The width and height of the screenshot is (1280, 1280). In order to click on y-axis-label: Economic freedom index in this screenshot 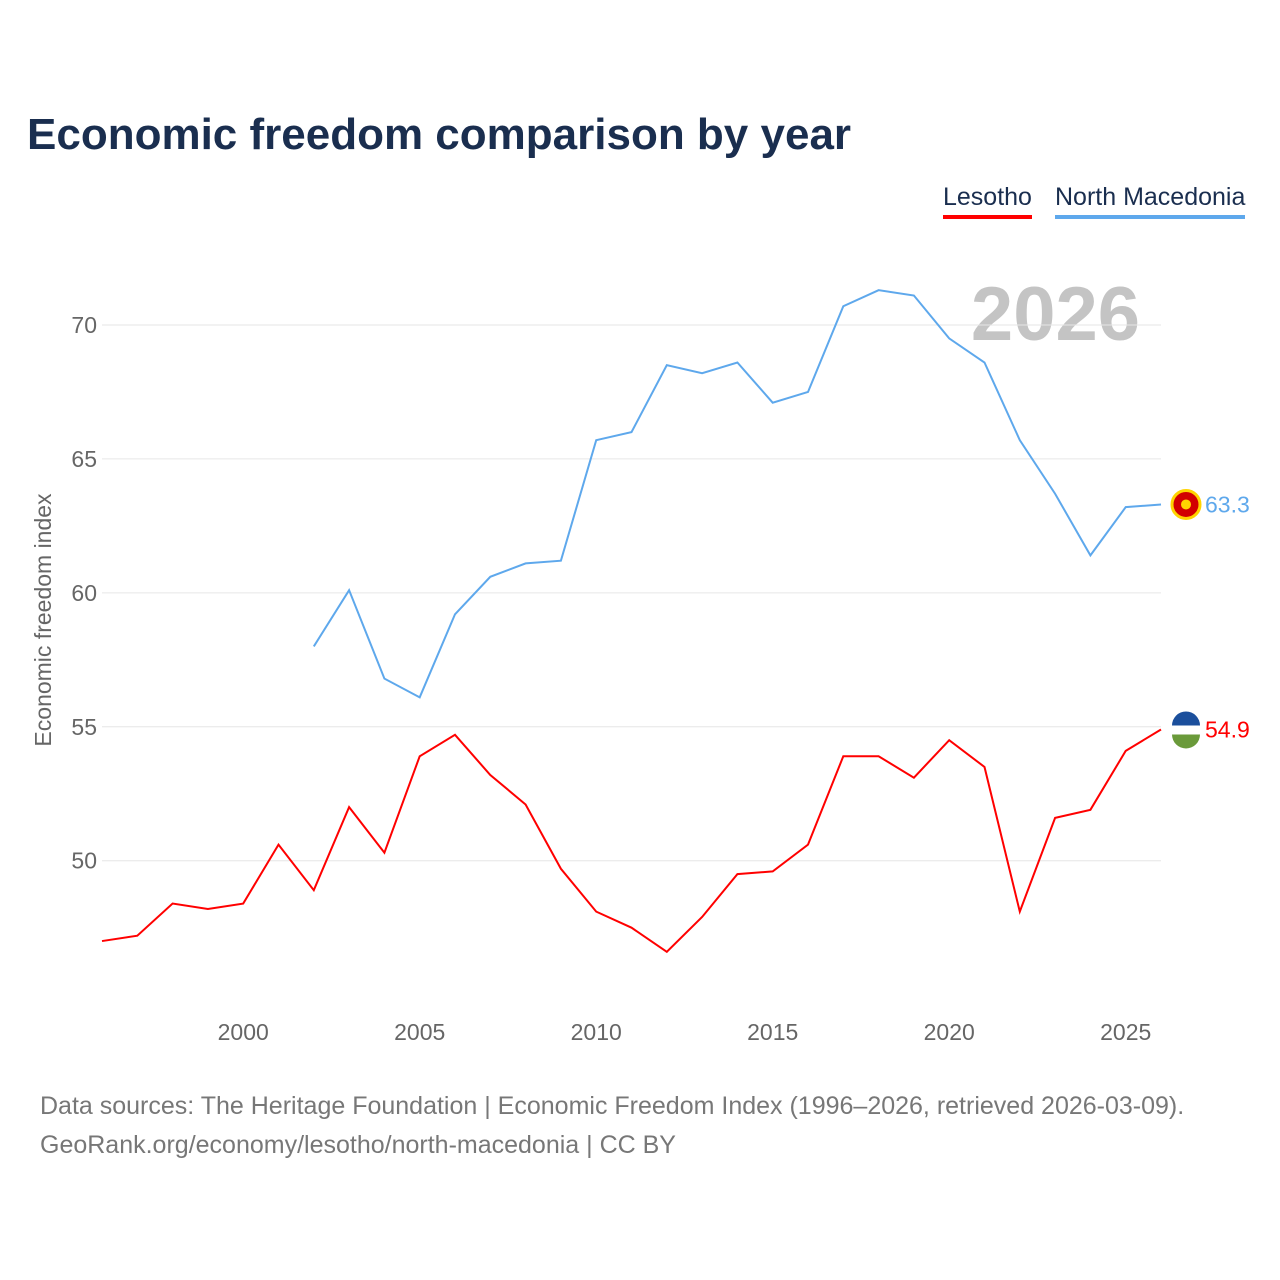, I will do `click(43, 620)`.